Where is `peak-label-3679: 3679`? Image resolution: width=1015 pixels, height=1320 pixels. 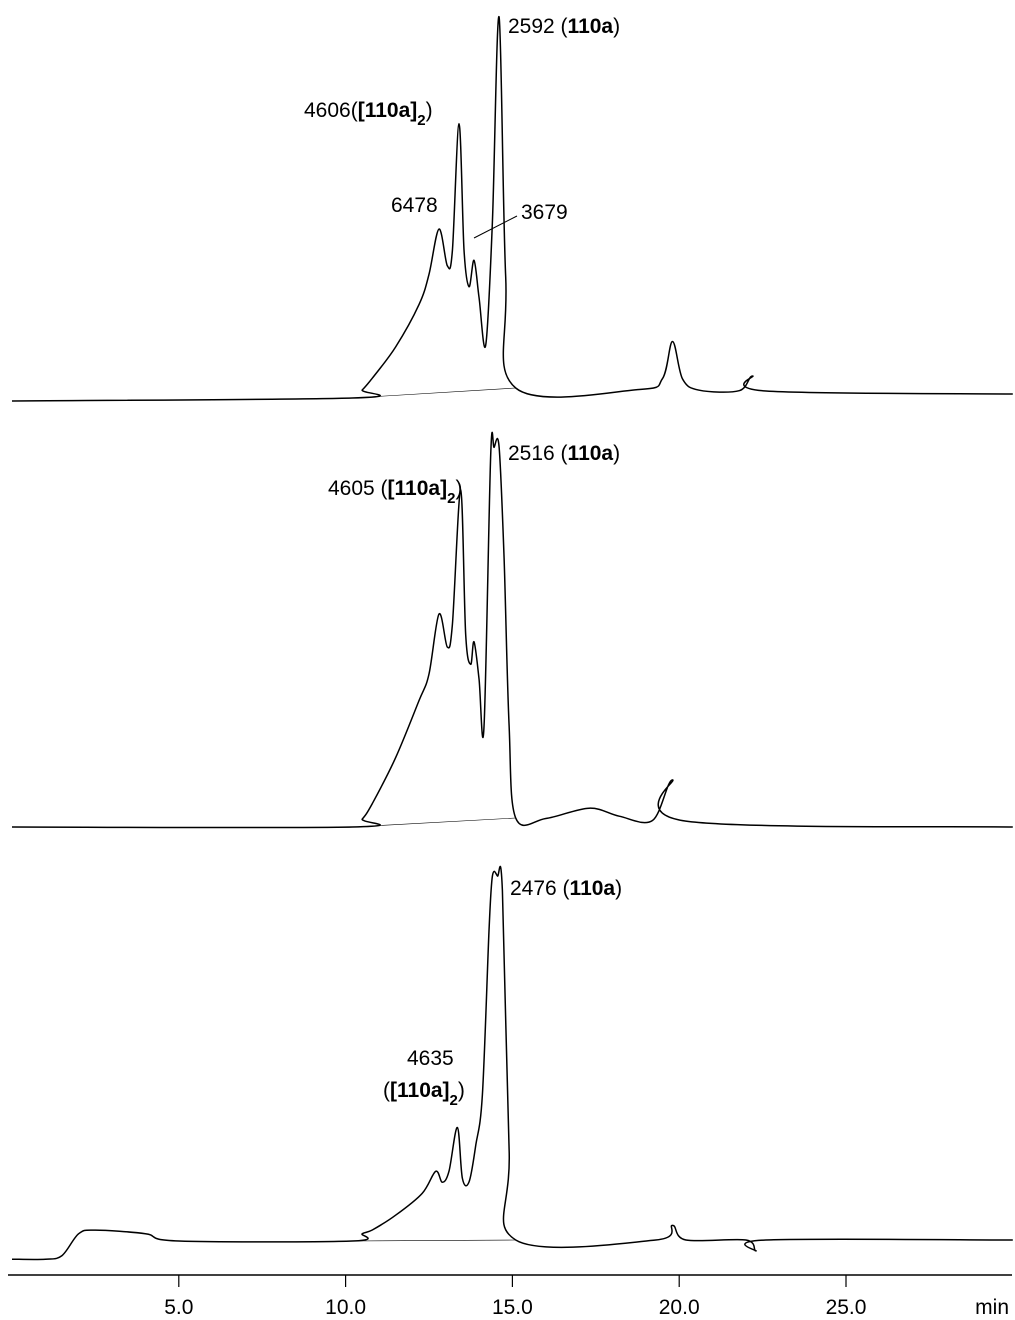 peak-label-3679: 3679 is located at coordinates (544, 212).